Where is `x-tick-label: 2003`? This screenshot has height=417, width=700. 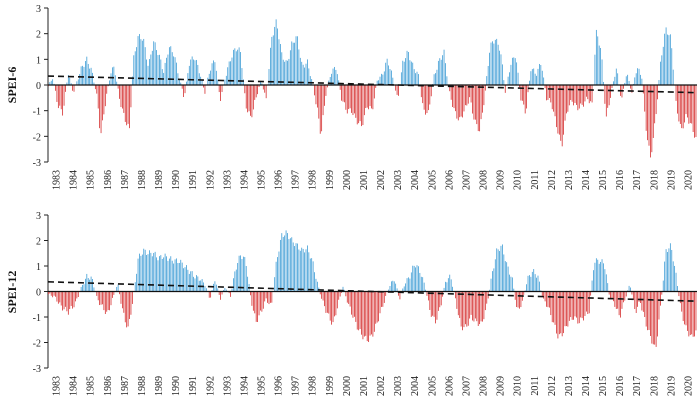 x-tick-label: 2003 is located at coordinates (398, 180).